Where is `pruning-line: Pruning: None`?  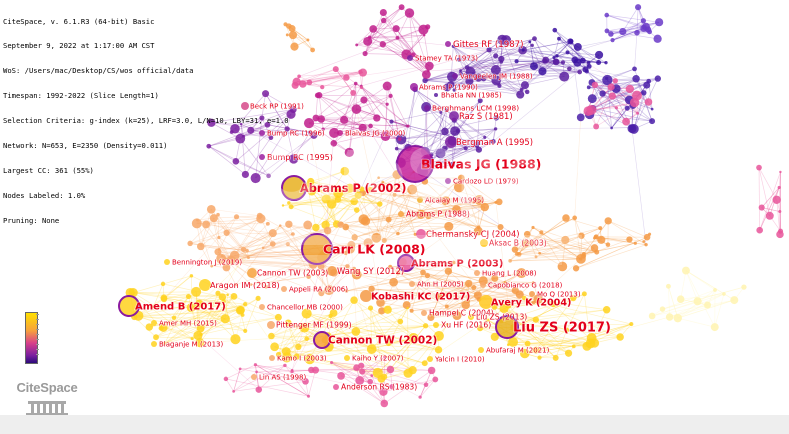
pruning-line: Pruning: None is located at coordinates (31, 220).